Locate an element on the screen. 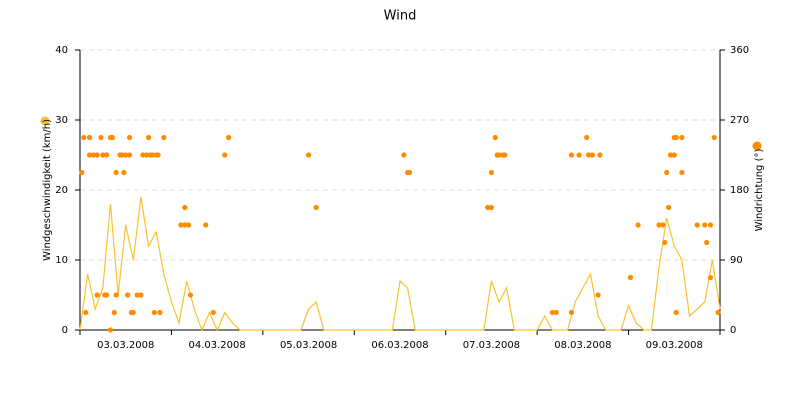  x-tick-label: 03.03.2008 is located at coordinates (125, 345).